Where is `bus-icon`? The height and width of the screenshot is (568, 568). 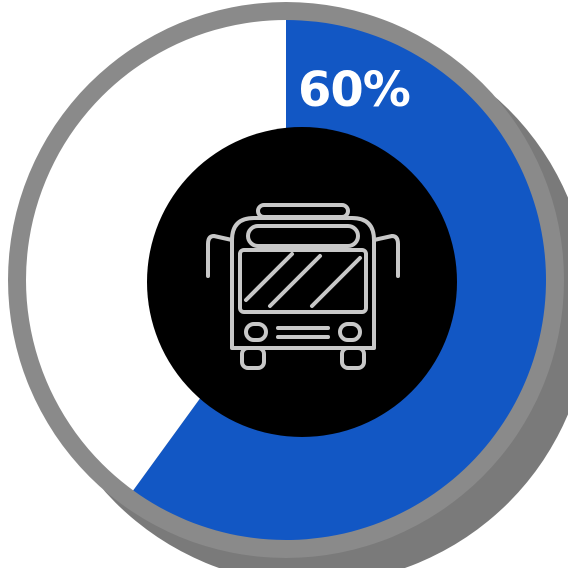 bus-icon is located at coordinates (303, 286).